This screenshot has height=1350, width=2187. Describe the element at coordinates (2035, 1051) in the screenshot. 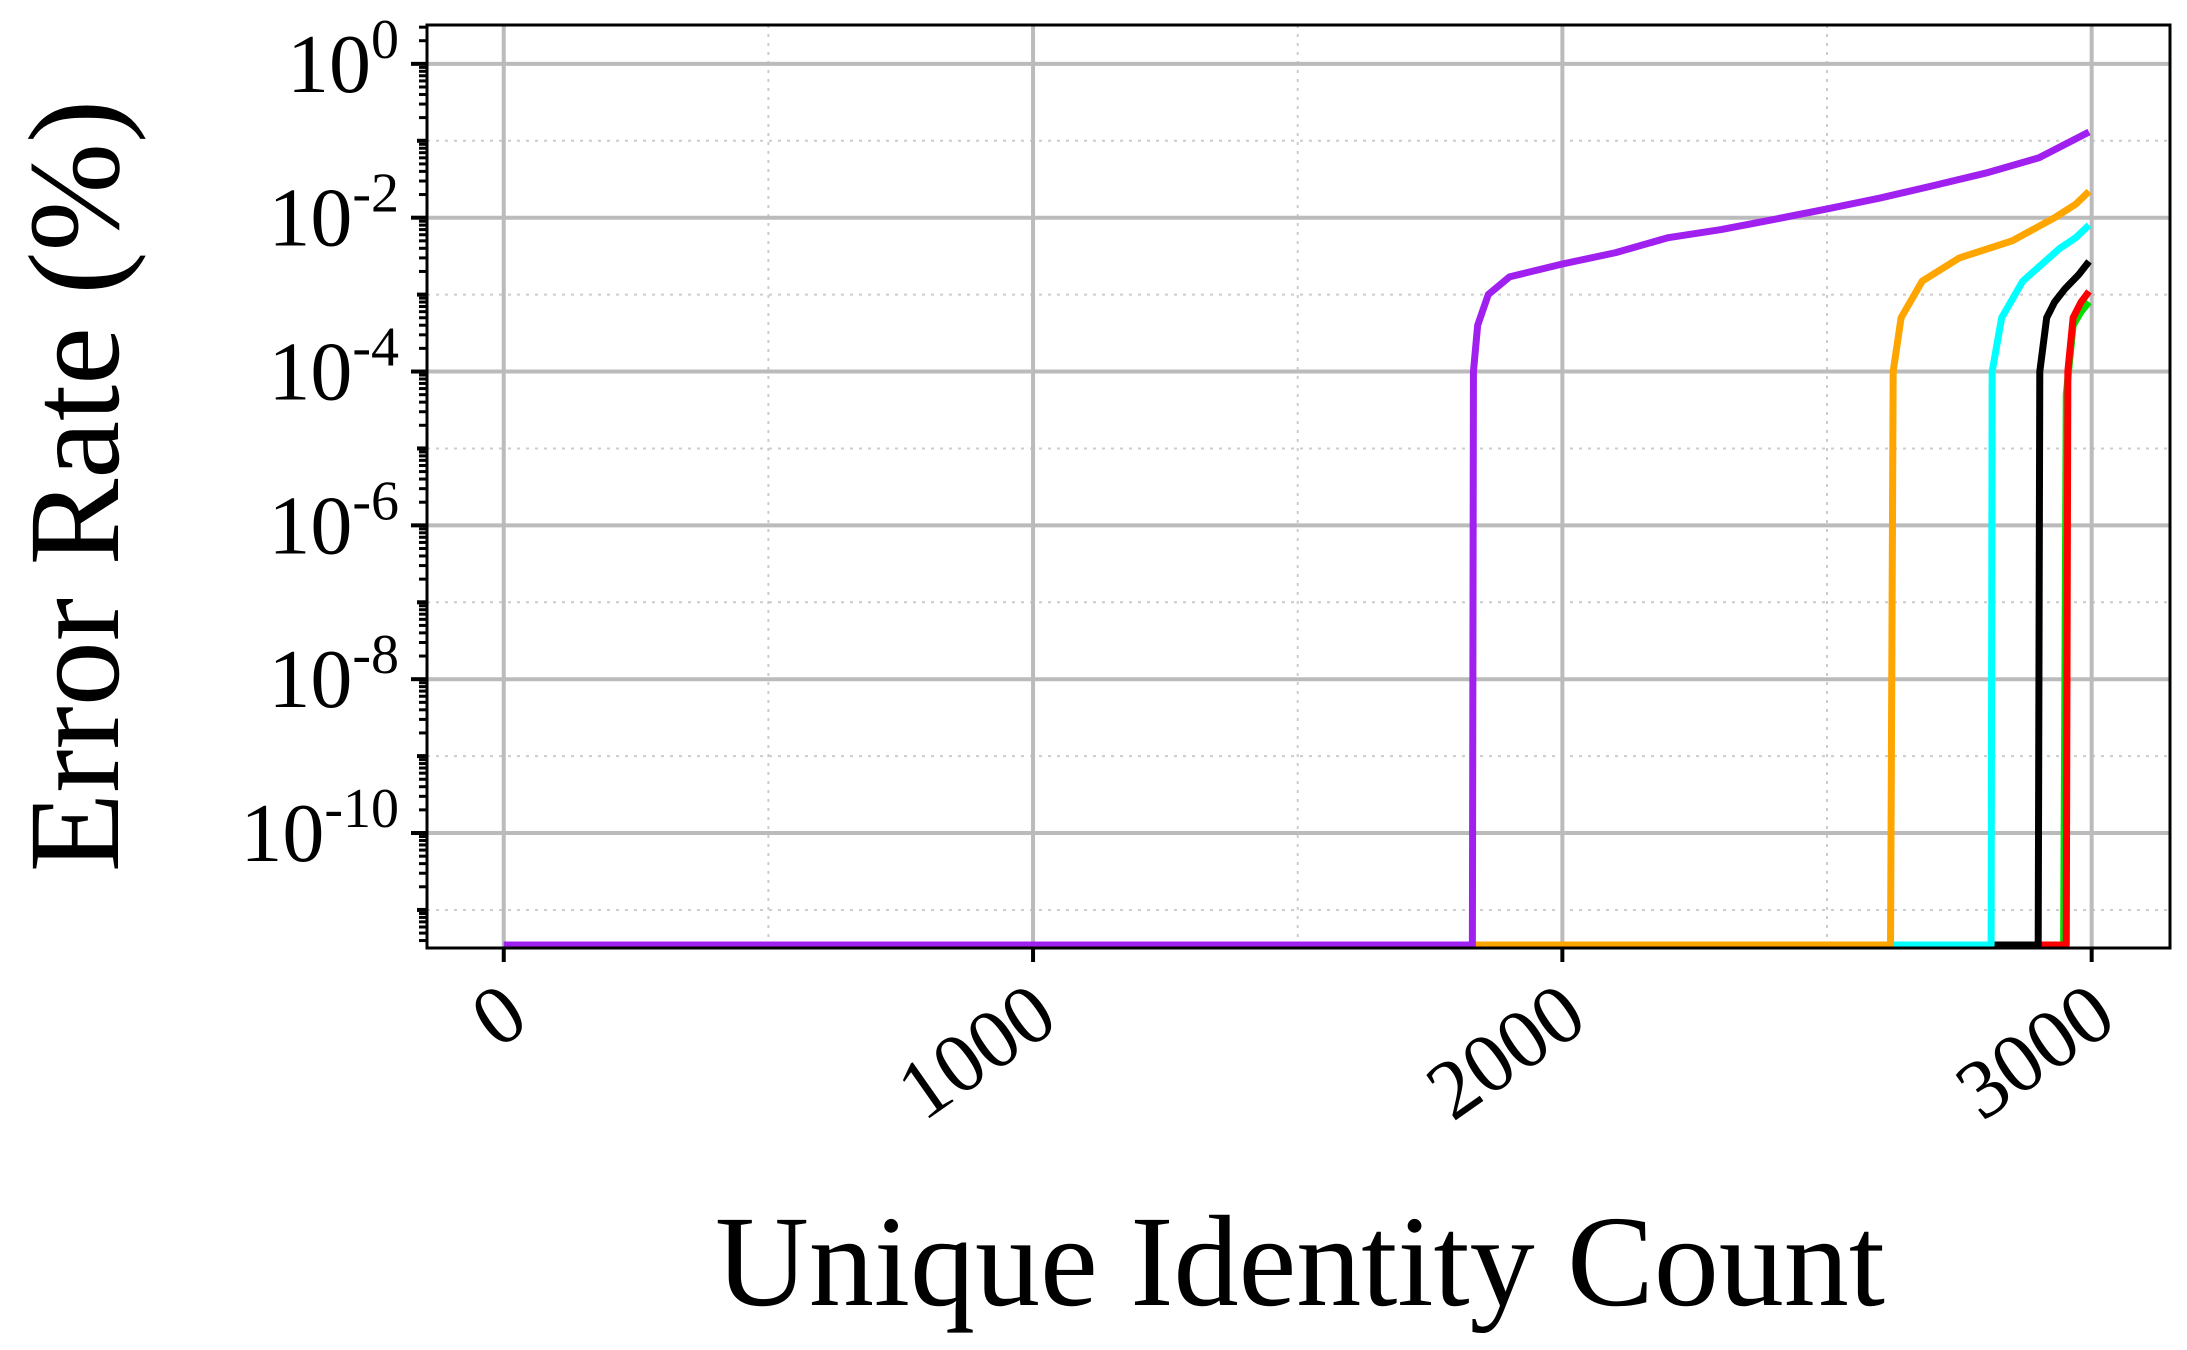

I see `x-tick-label: 3000` at that location.